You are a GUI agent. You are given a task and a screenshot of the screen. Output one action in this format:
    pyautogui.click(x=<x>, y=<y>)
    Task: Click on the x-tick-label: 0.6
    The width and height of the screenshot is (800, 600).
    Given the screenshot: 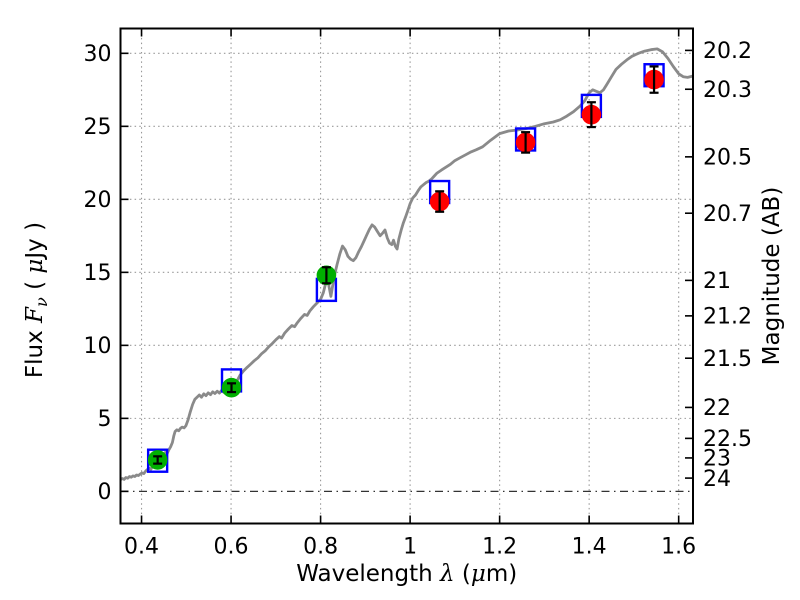 What is the action you would take?
    pyautogui.click(x=231, y=547)
    